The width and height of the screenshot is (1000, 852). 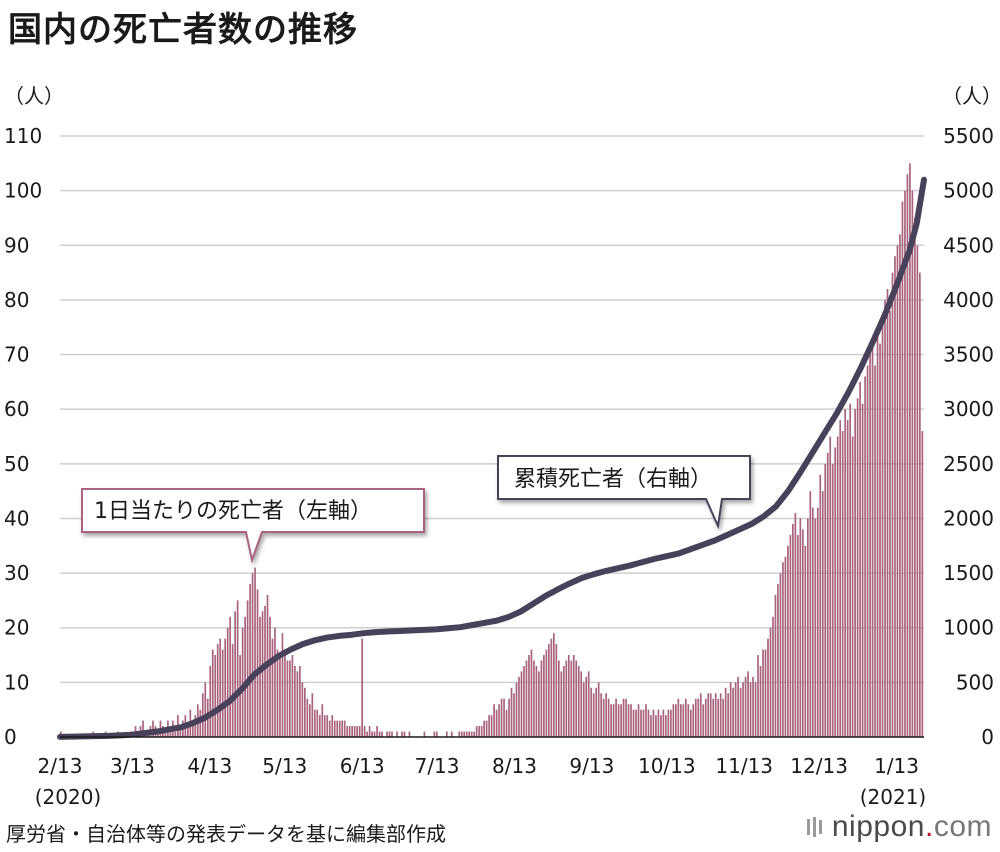 I want to click on left-tick-label: 20, so click(x=16, y=628).